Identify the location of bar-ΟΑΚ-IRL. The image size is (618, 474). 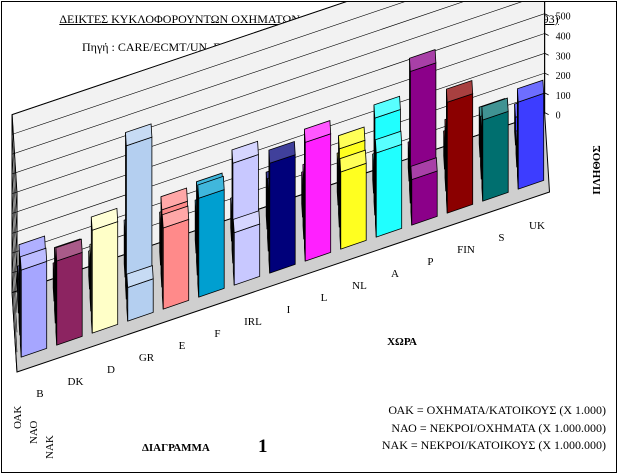
(246, 248).